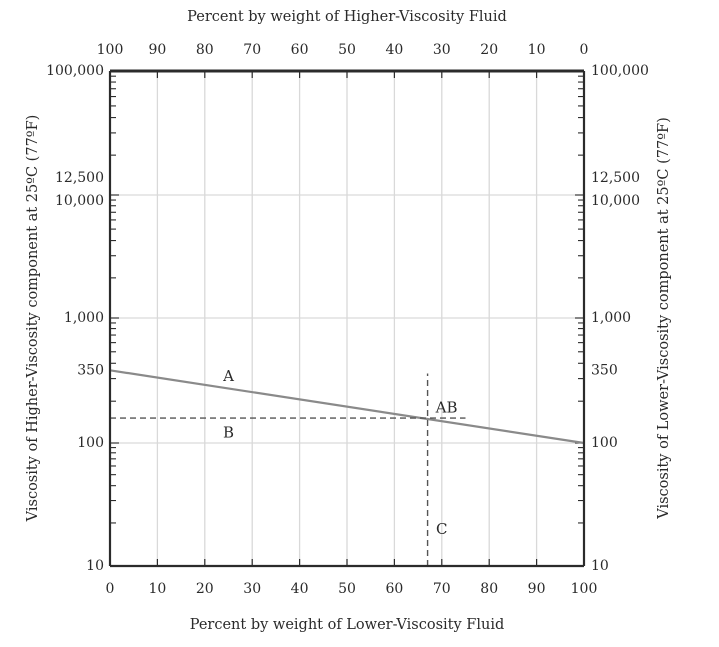 Image resolution: width=719 pixels, height=647 pixels. I want to click on x-tick-label-top: 0, so click(584, 50).